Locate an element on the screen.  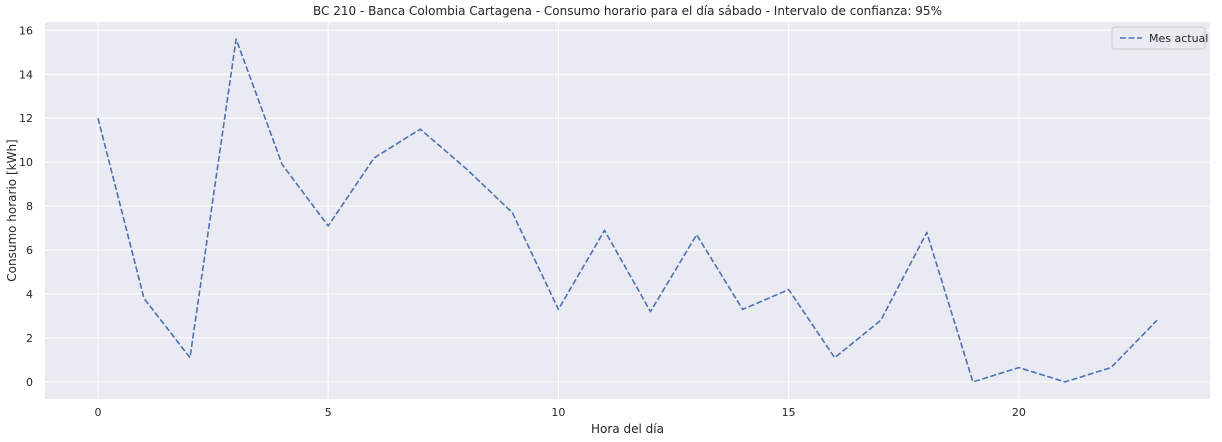
y-axis-ticks: 0 2 4 6 8 10 12 14 16 is located at coordinates (26, 206).